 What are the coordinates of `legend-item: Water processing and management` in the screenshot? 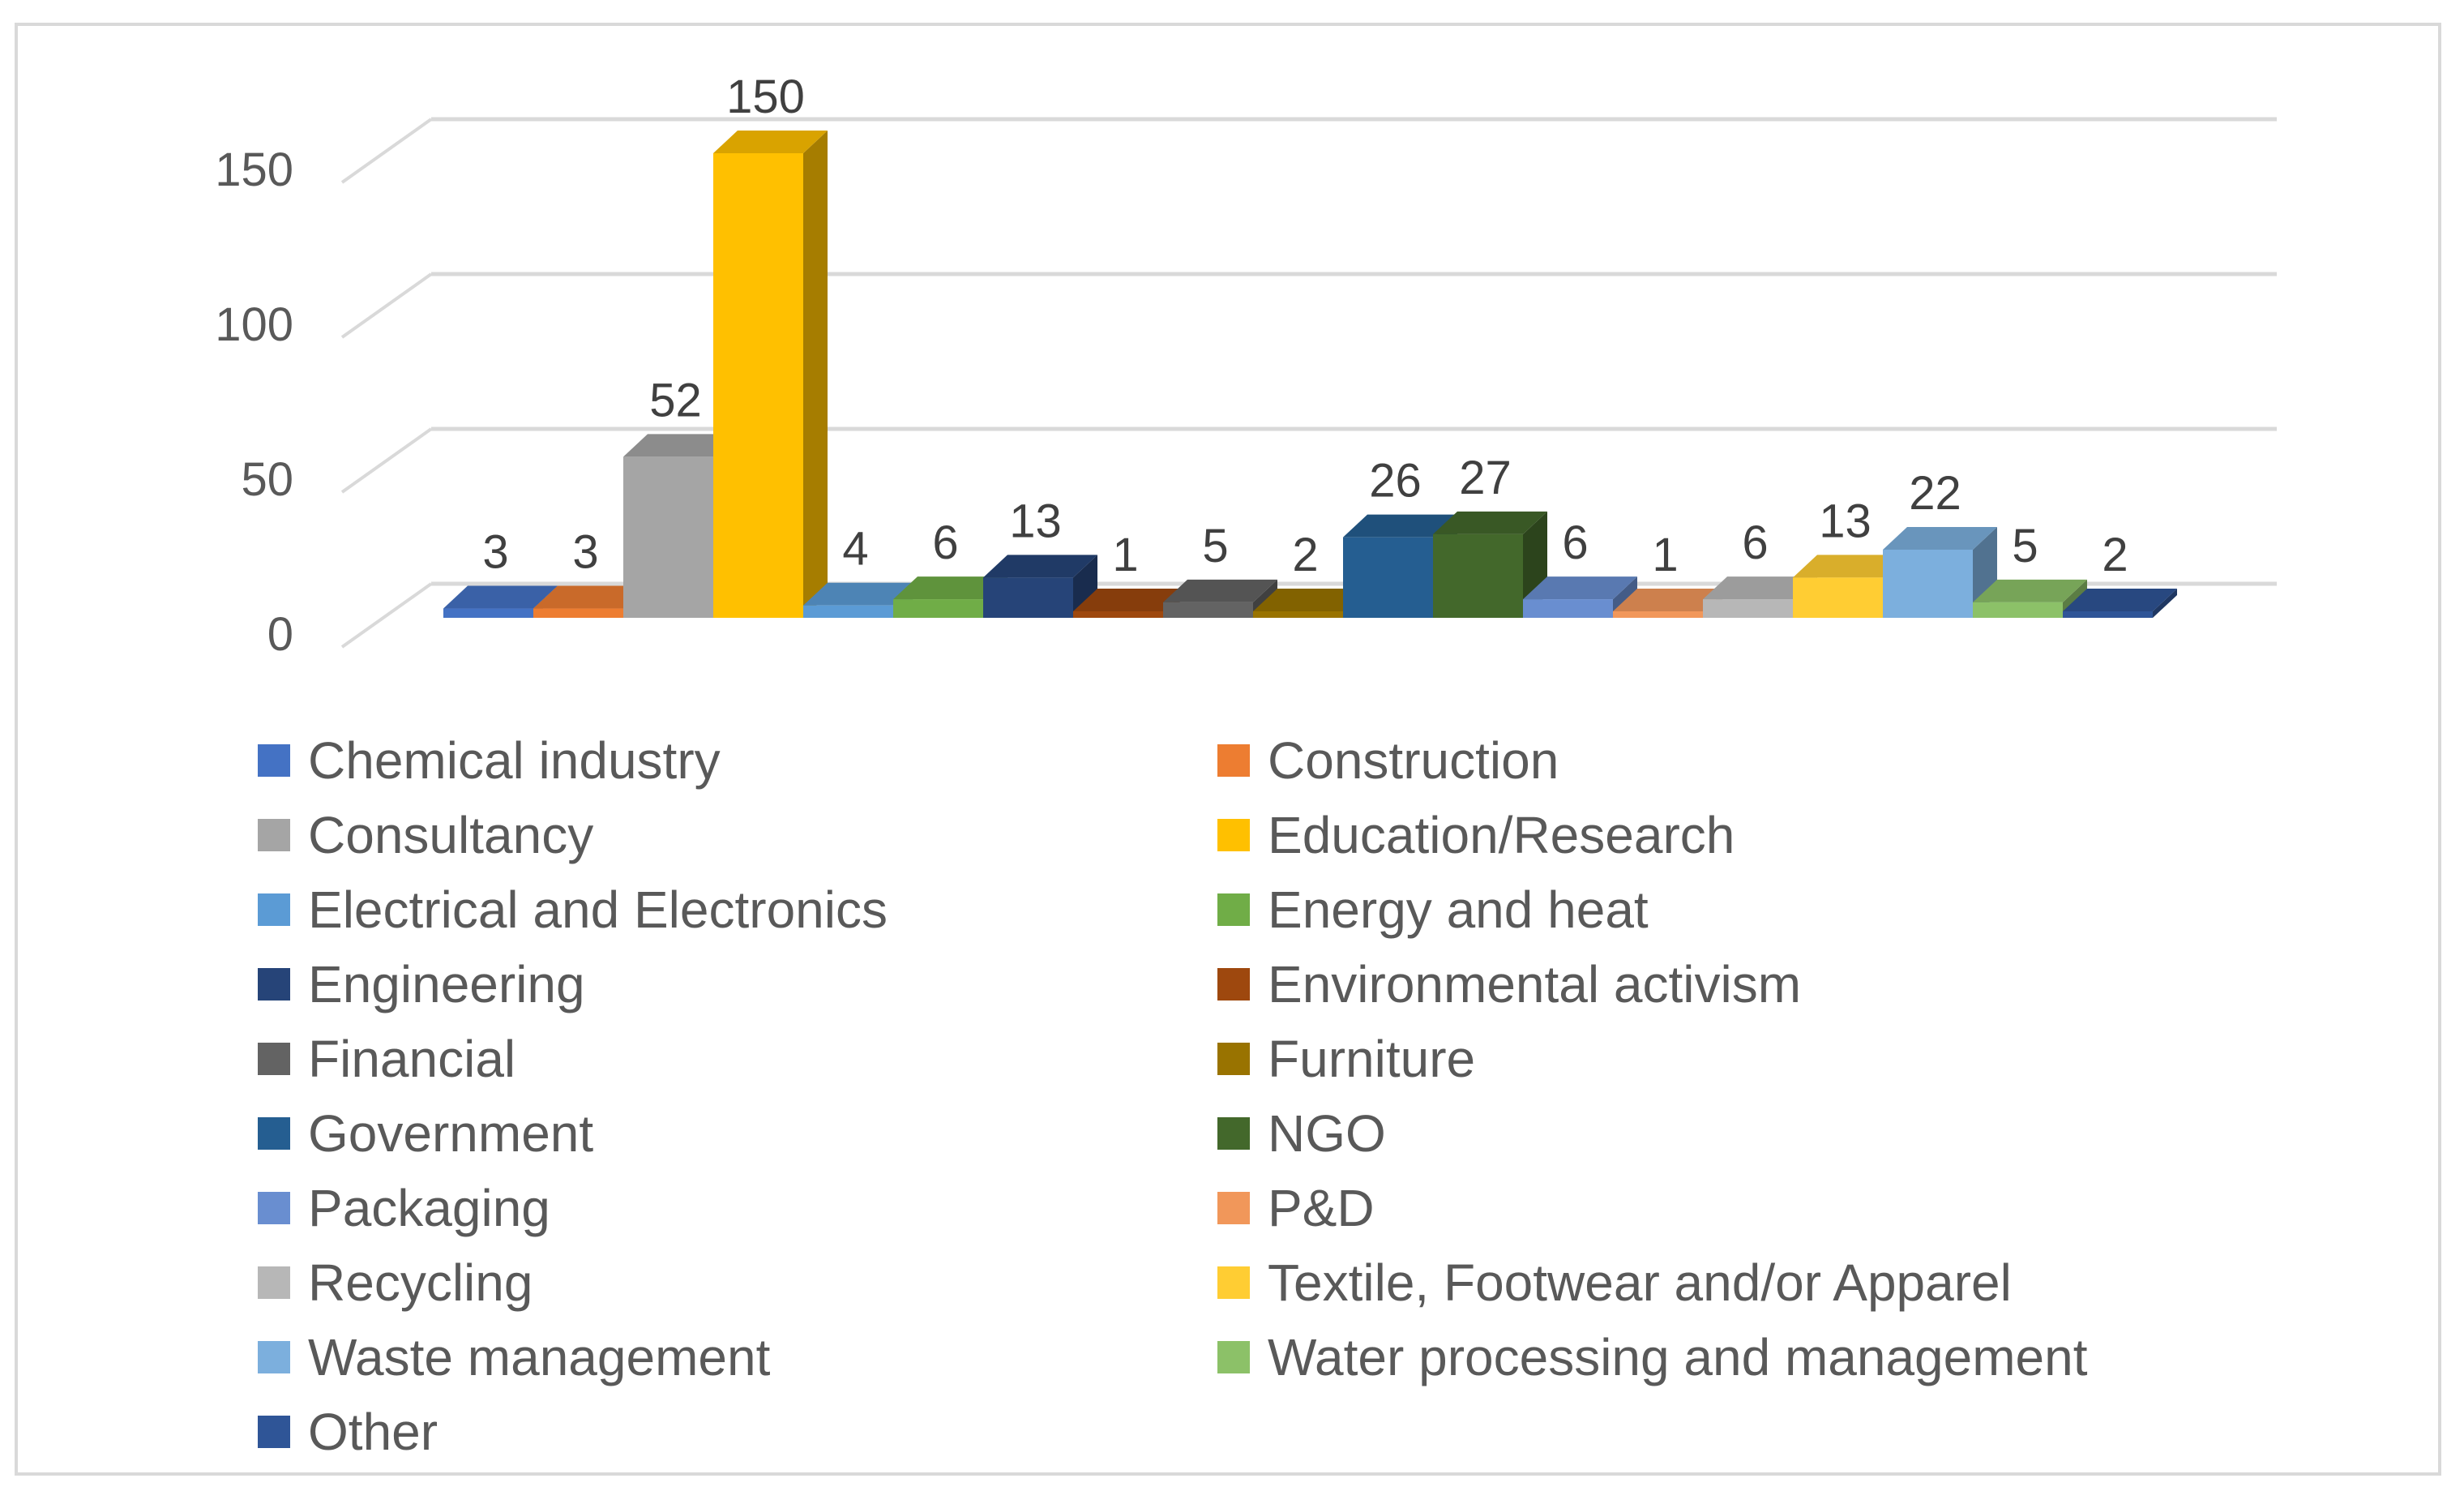 It's located at (1744, 1357).